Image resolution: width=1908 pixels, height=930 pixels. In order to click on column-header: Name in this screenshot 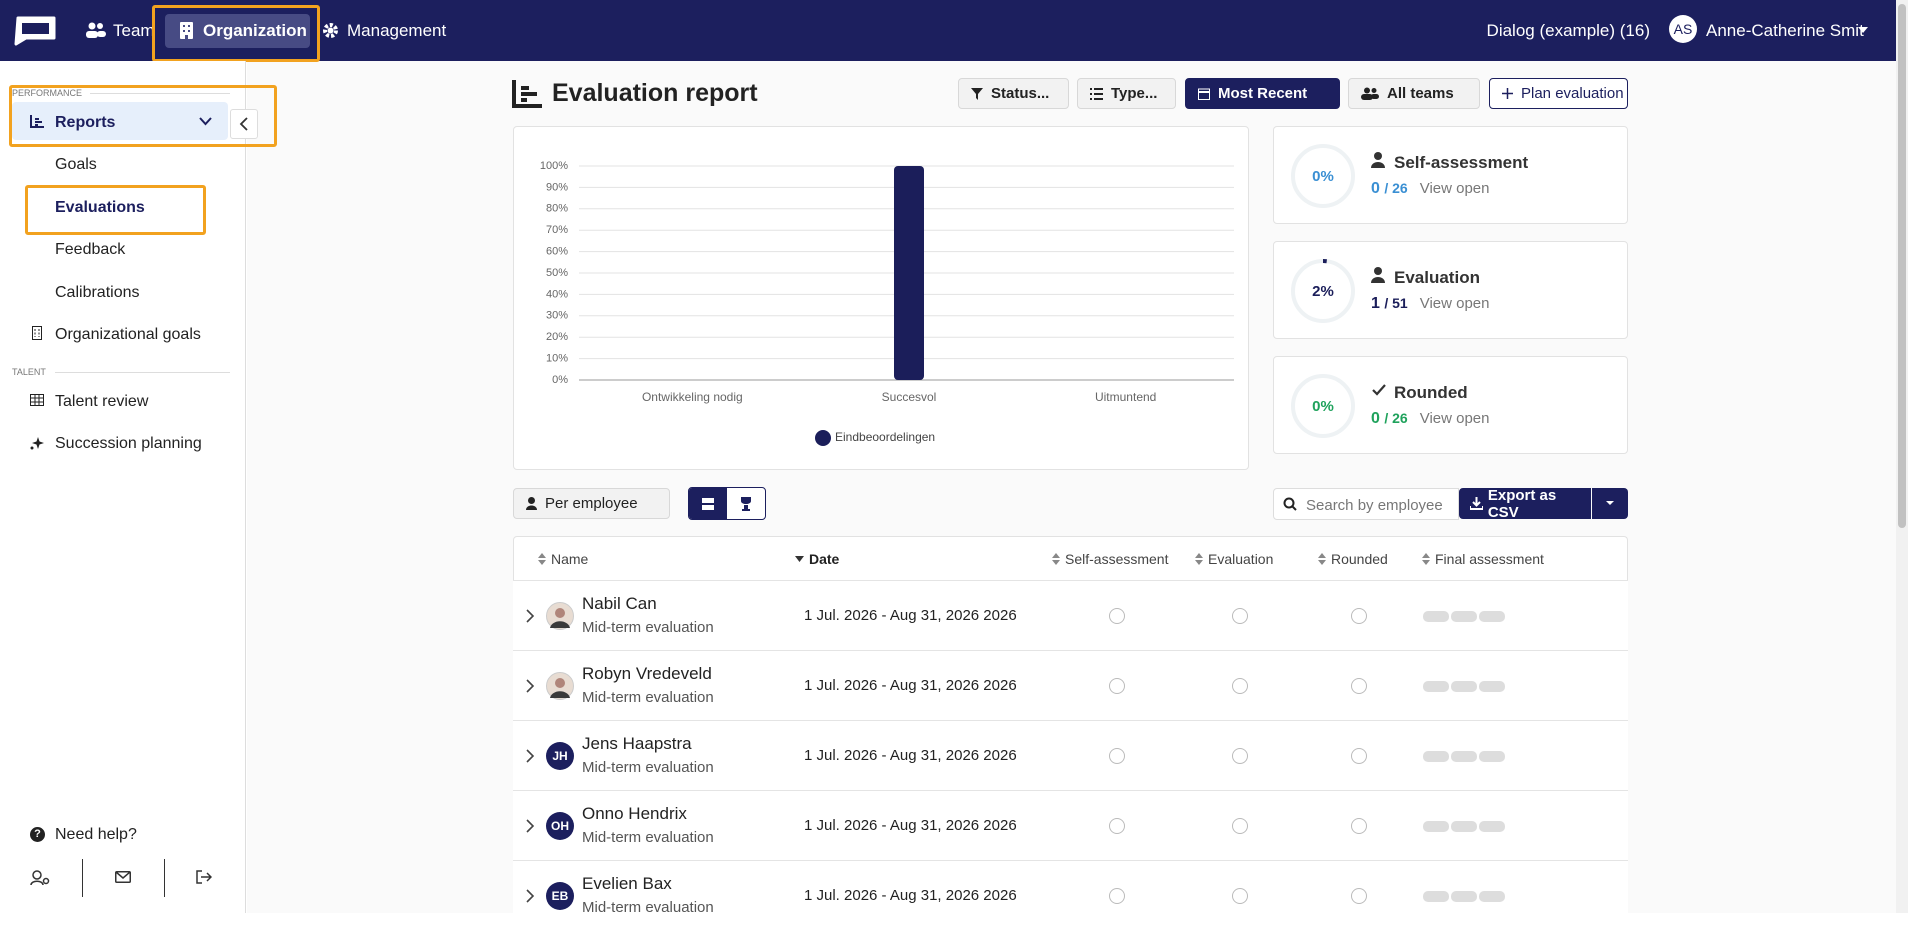, I will do `click(563, 559)`.